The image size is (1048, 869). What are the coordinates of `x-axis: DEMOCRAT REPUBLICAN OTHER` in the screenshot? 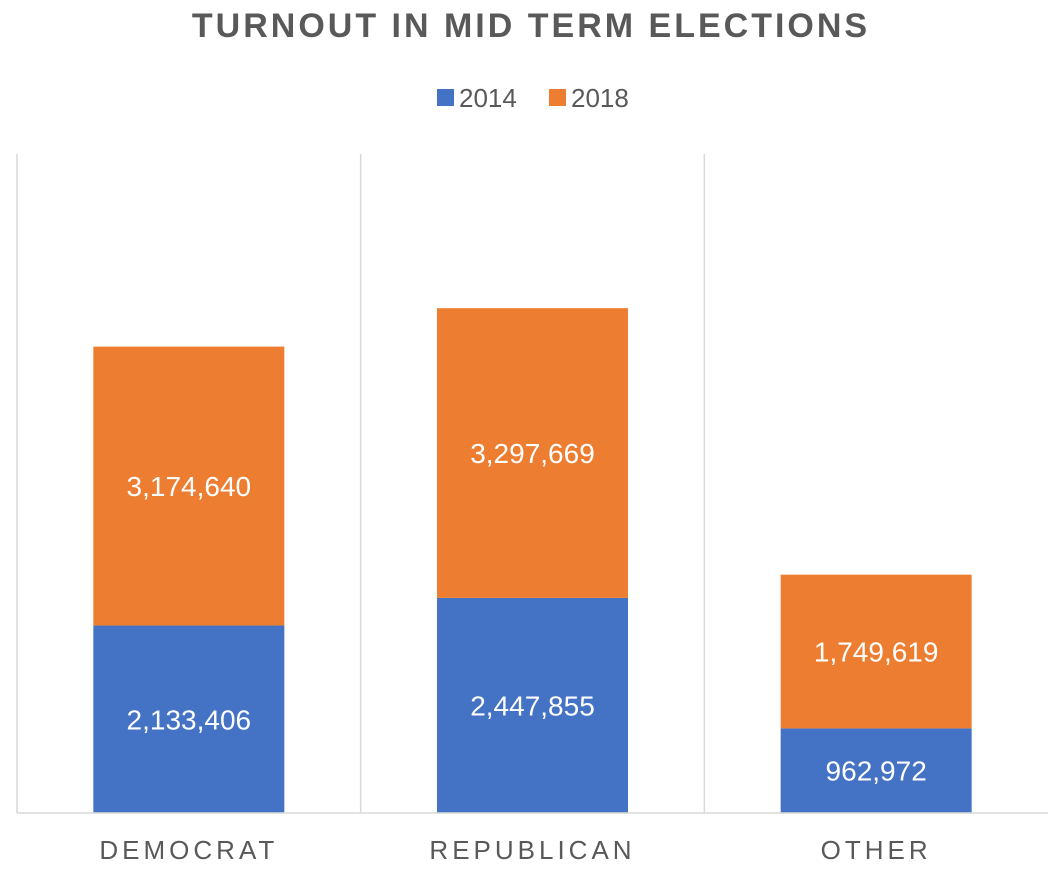 It's located at (532, 838).